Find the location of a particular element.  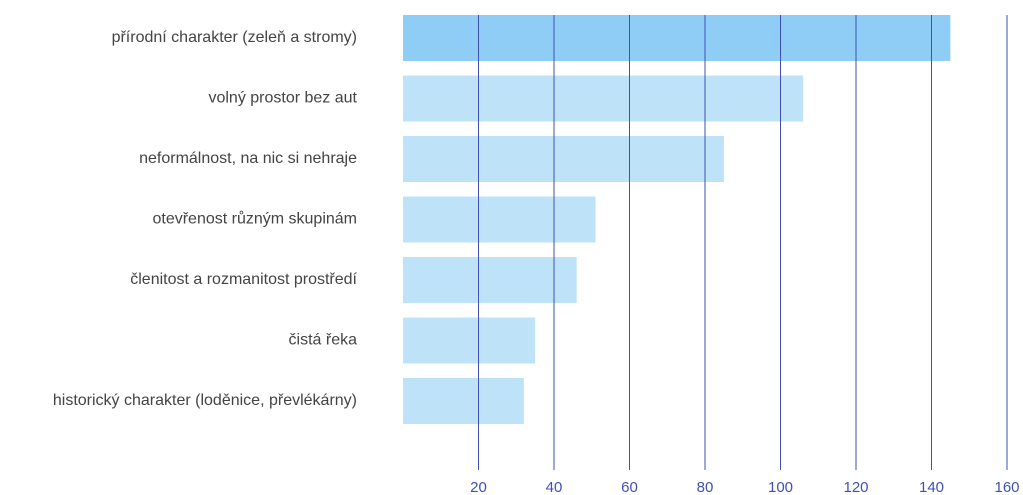

category-label: neformálnost, na nic si nehraje is located at coordinates (248, 158).